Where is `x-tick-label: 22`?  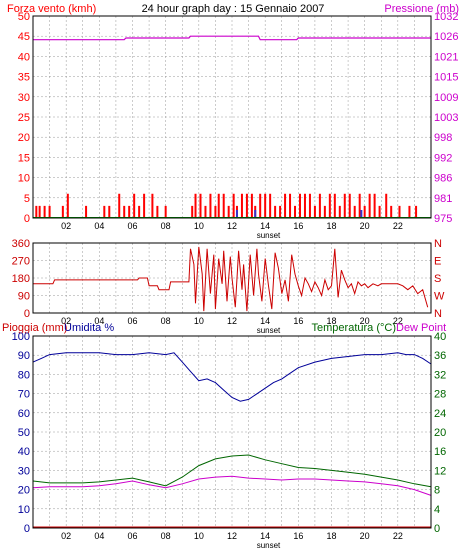 x-tick-label: 22 is located at coordinates (398, 321).